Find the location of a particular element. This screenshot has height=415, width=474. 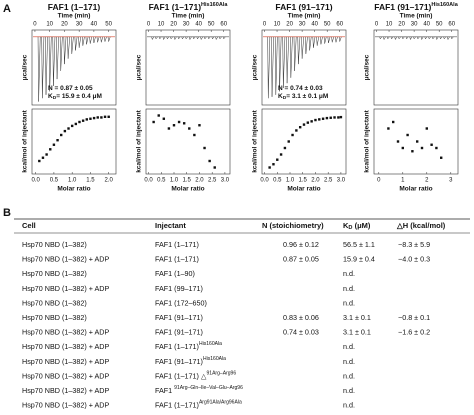

table-cell: FAF1 (1–171)His160Ala is located at coordinates (188, 347).